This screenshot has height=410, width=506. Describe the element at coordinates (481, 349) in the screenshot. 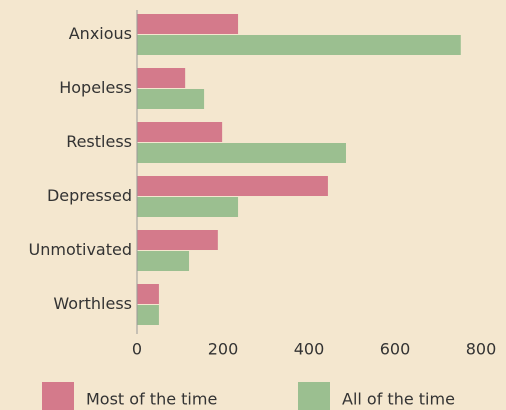

I see `x-tick-label: 800` at that location.